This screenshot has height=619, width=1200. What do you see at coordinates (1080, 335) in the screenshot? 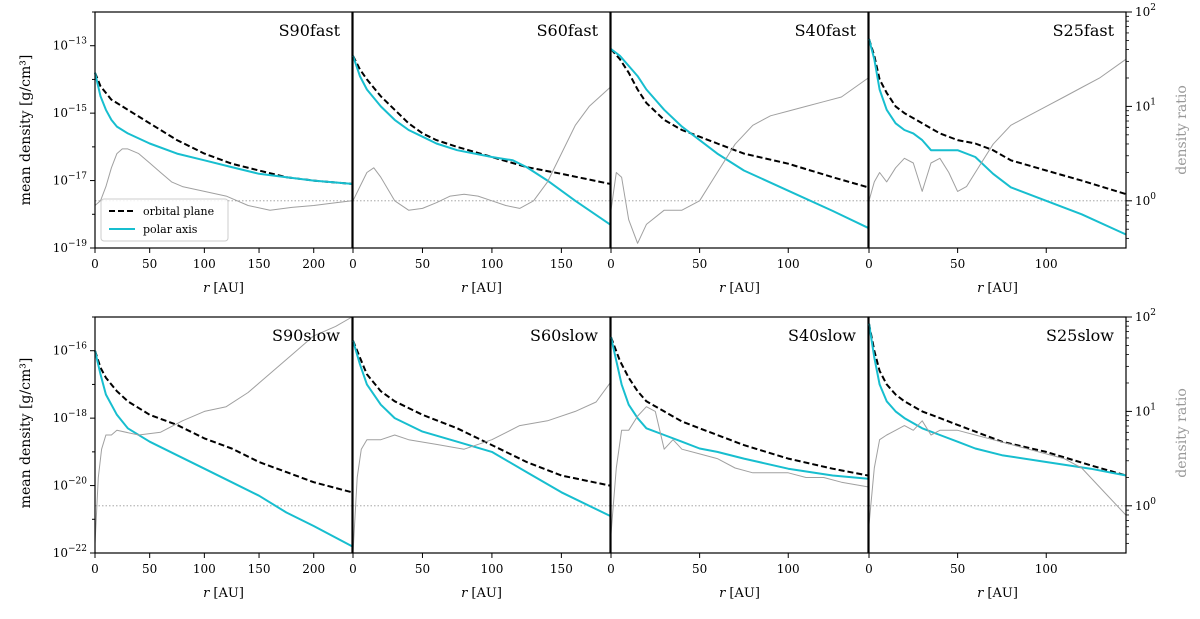
I see `panel-title: S25slow` at bounding box center [1080, 335].